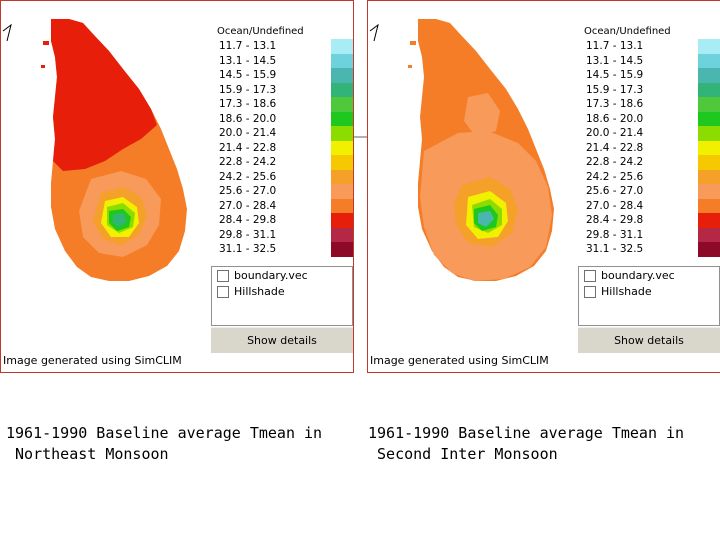 This screenshot has height=540, width=720. I want to click on legend-row: 15.9 - 17.3, so click(650, 89).